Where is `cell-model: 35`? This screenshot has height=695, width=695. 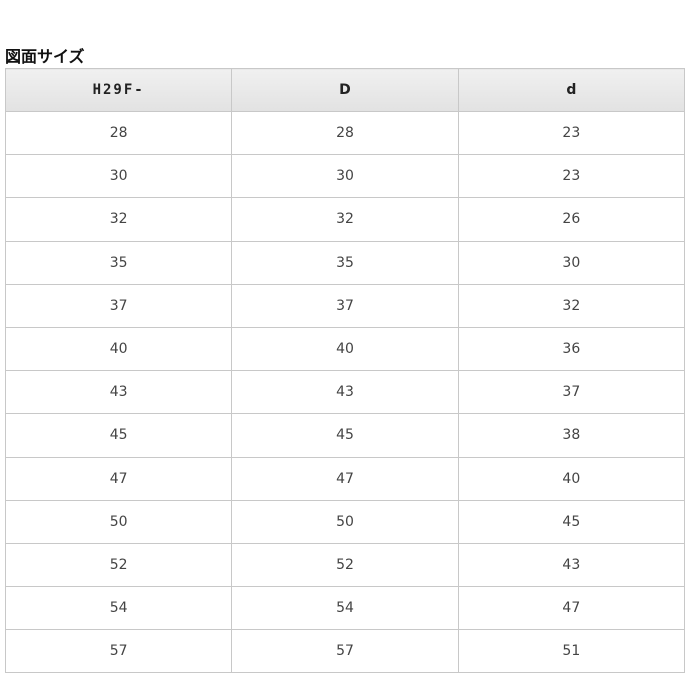 cell-model: 35 is located at coordinates (118, 262).